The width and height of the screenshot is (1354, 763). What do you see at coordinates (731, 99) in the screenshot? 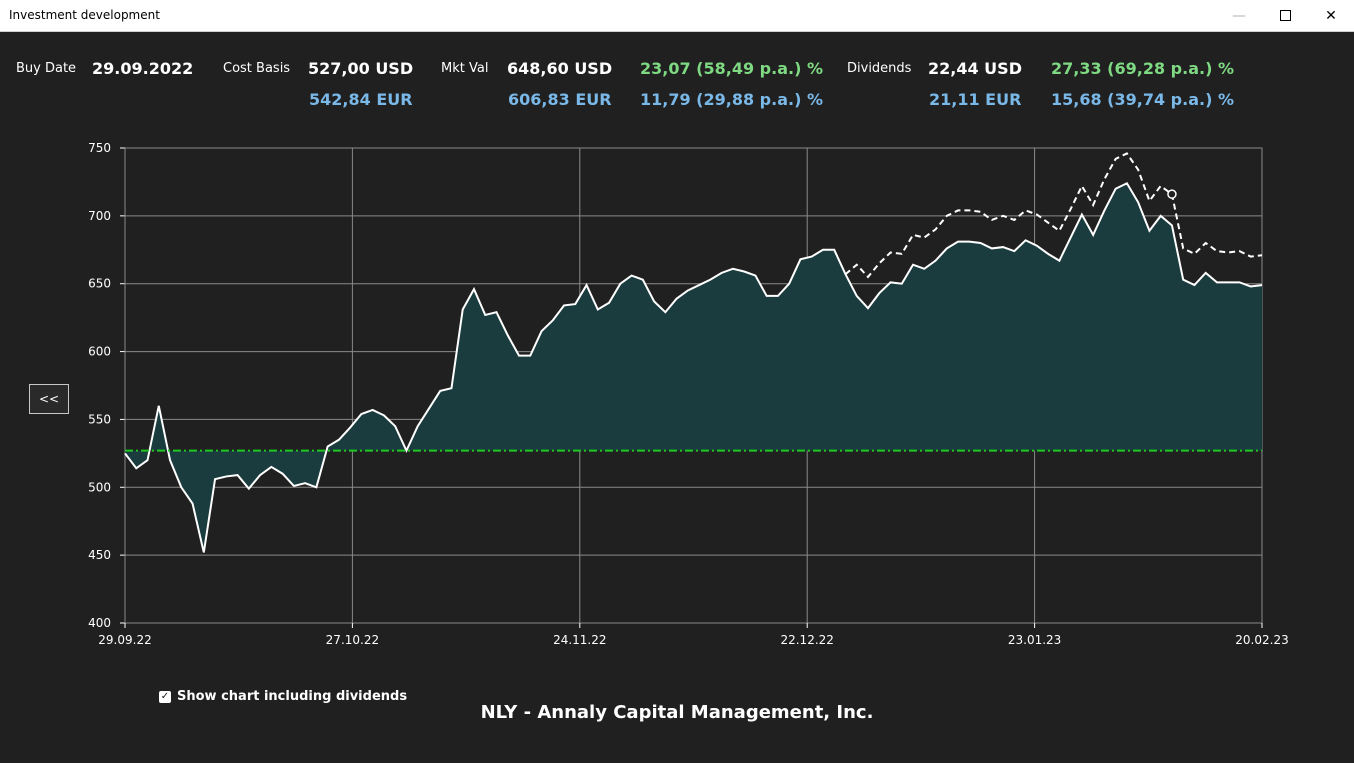
I see `mkt-gain-eur: 11,79 (29,88 p.a.) %` at bounding box center [731, 99].